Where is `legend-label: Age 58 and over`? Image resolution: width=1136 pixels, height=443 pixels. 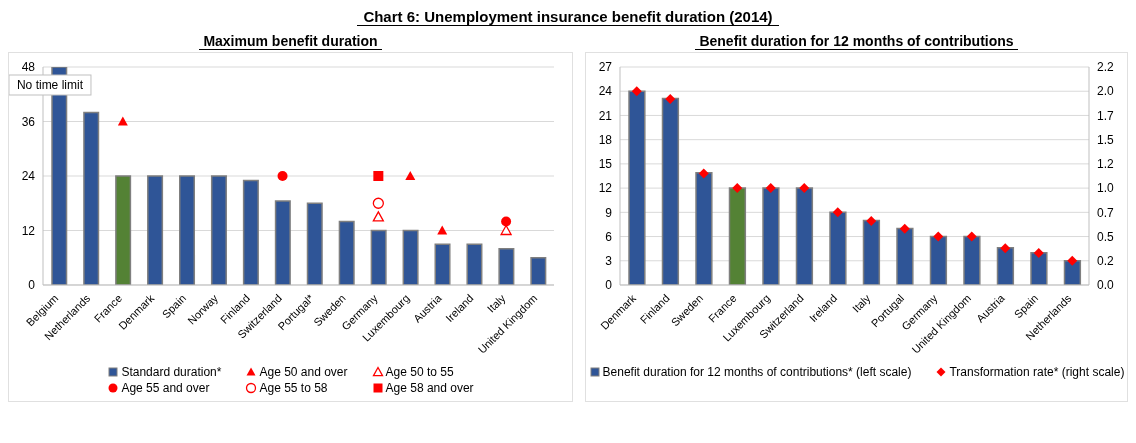
legend-label: Age 58 and over is located at coordinates (429, 388).